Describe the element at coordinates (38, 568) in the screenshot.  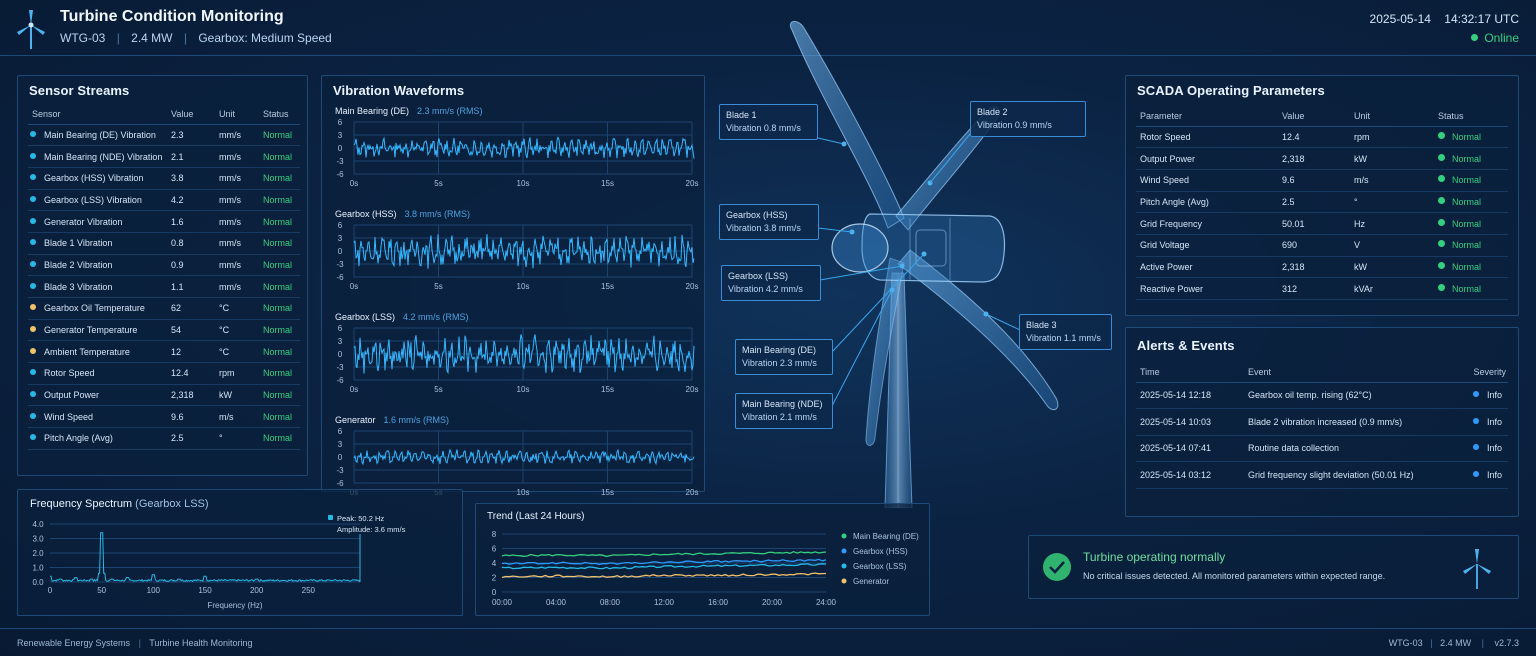
I see `spectrum-y-tick: 1.0` at that location.